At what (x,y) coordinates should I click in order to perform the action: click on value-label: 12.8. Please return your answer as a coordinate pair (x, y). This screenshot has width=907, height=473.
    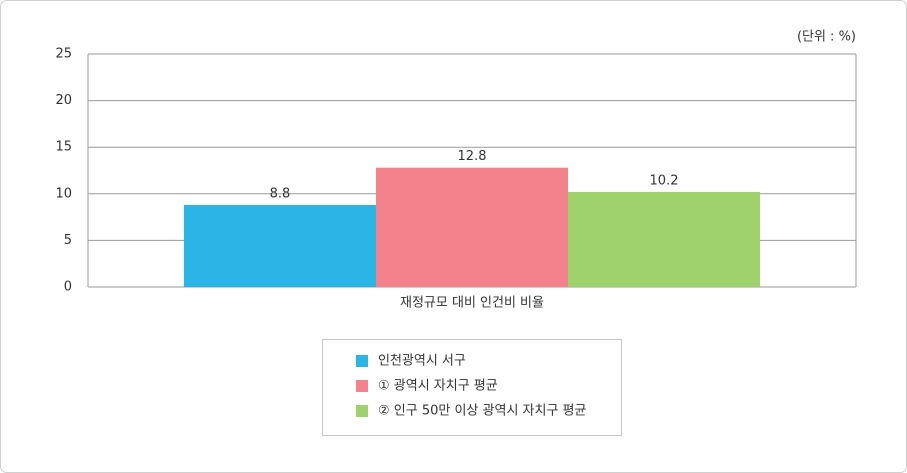
    Looking at the image, I should click on (472, 156).